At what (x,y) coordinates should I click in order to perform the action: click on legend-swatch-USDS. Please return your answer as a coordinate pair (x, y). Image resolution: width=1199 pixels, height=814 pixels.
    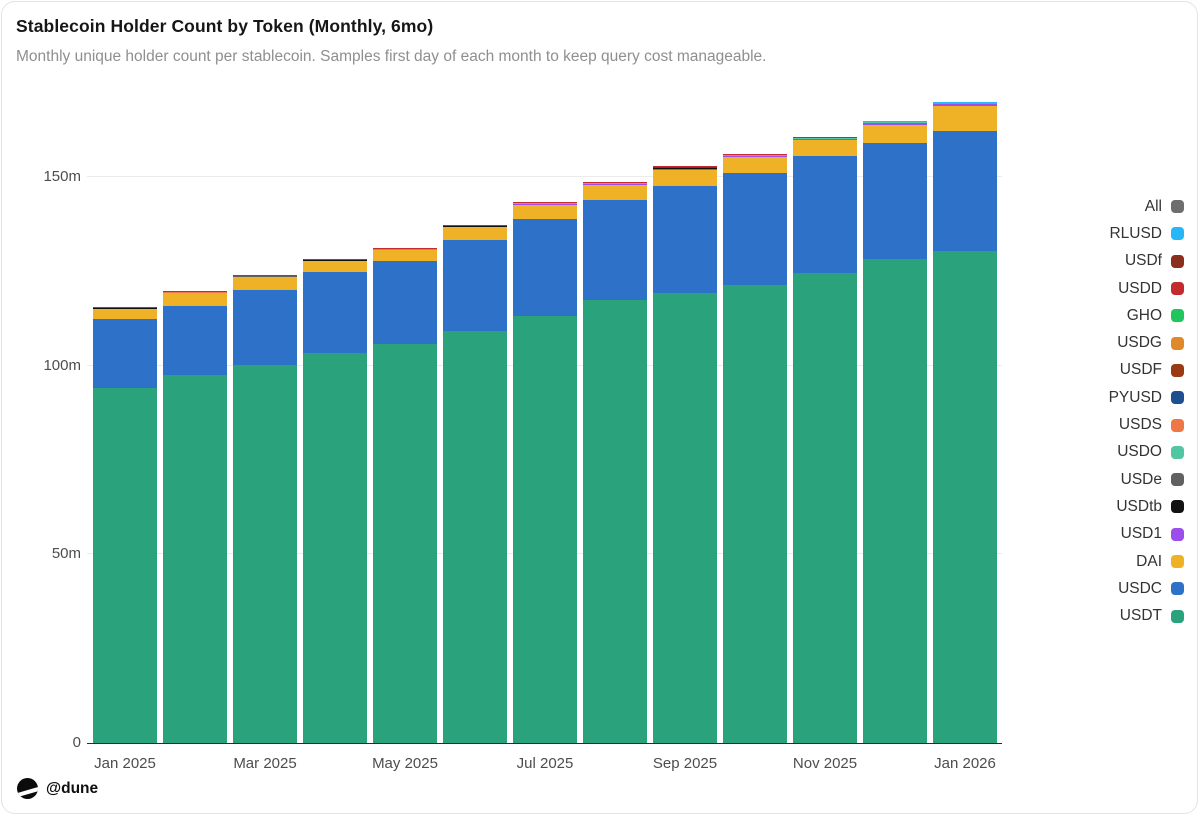
    Looking at the image, I should click on (1177, 425).